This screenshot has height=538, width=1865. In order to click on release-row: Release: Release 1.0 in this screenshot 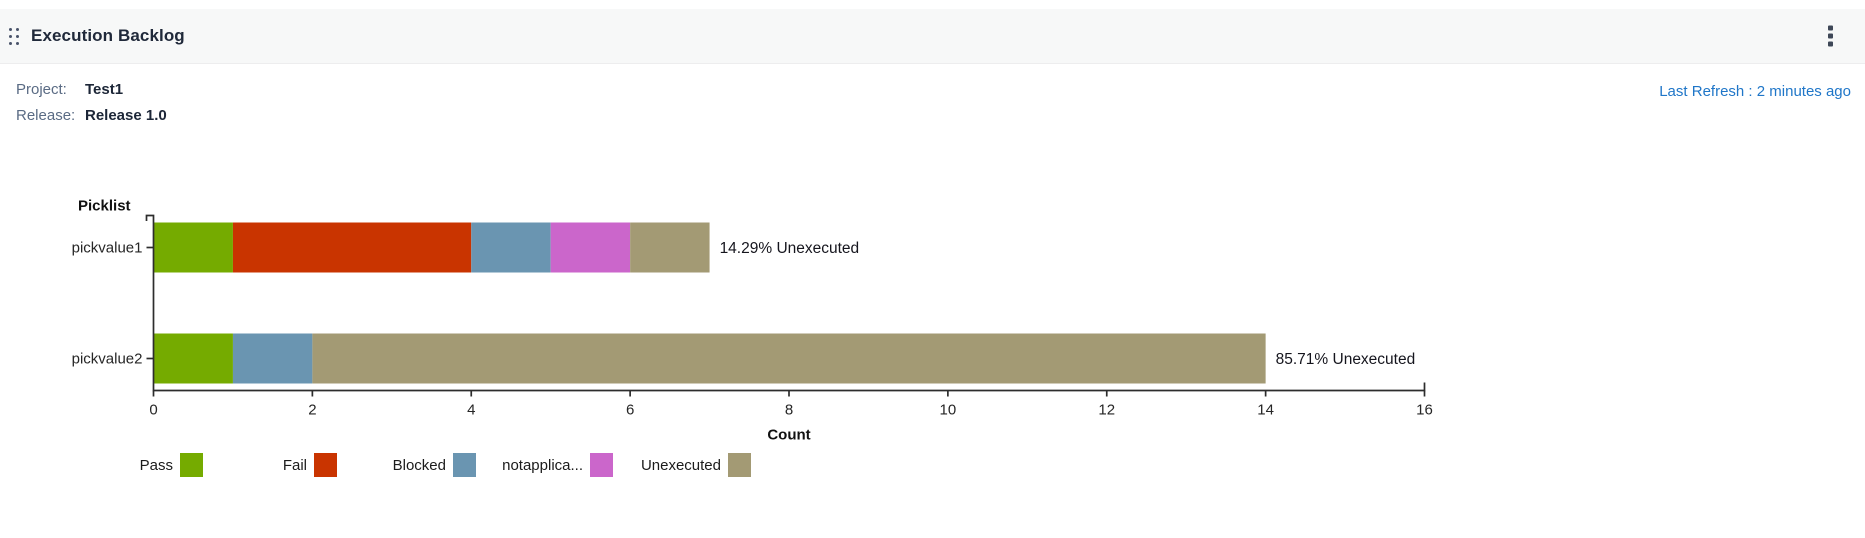, I will do `click(91, 115)`.